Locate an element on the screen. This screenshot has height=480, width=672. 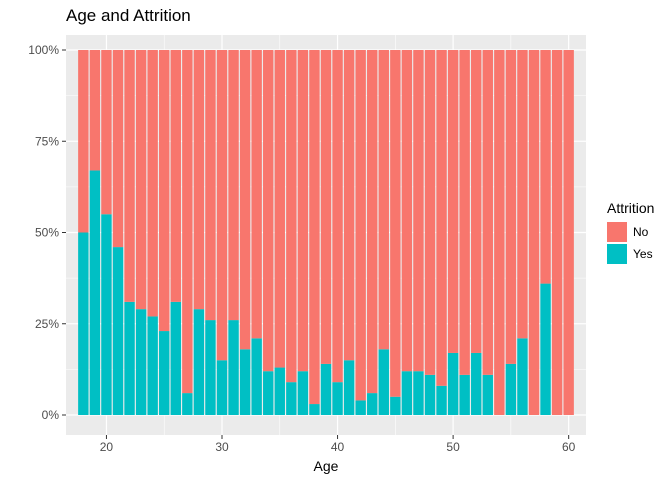
x-axis-title: Age is located at coordinates (326, 466).